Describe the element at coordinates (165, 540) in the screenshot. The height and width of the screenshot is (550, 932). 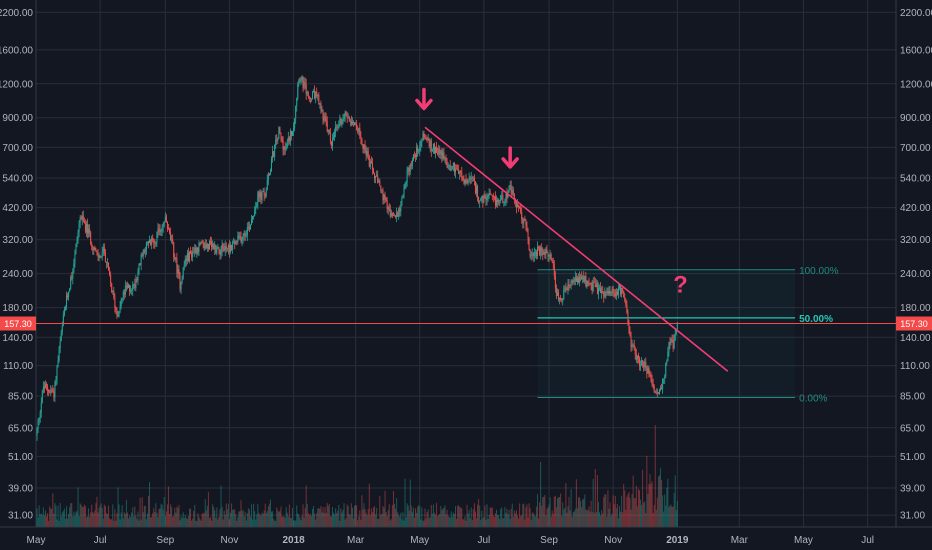
I see `x-tick-label: Sep` at that location.